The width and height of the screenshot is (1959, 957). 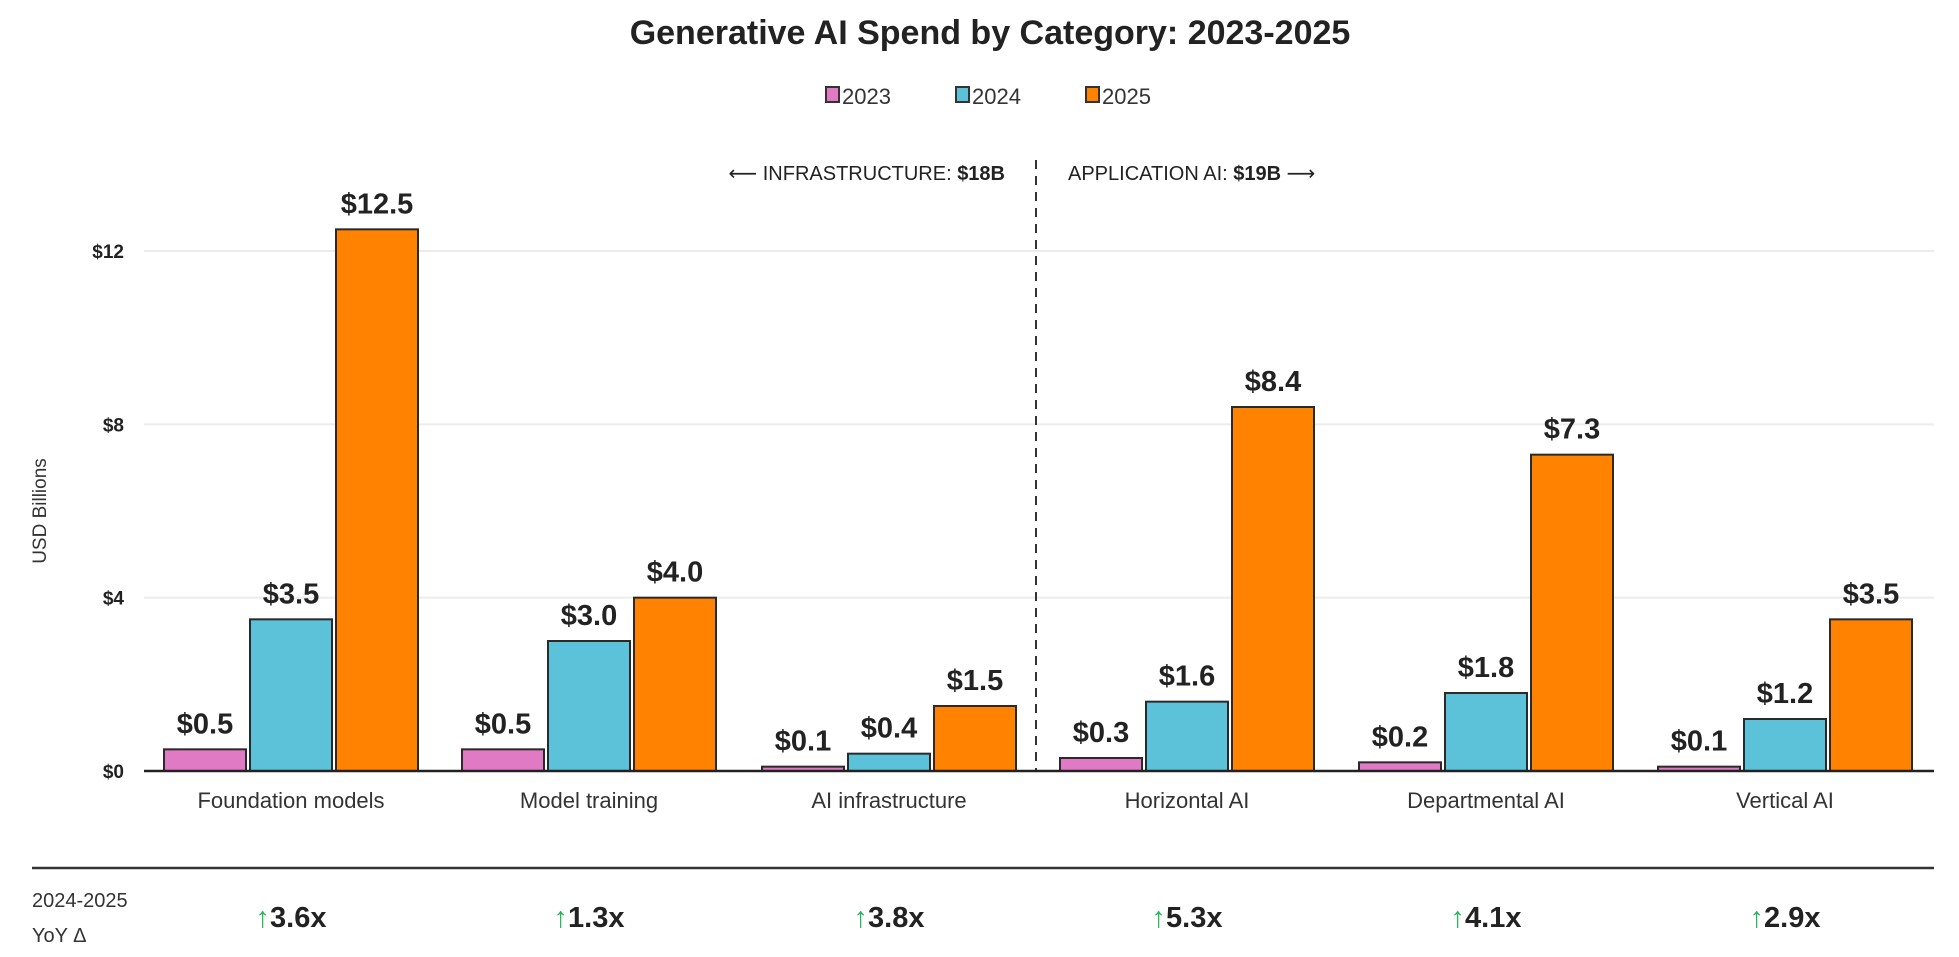 I want to click on x-tick-label: Foundation models, so click(x=290, y=800).